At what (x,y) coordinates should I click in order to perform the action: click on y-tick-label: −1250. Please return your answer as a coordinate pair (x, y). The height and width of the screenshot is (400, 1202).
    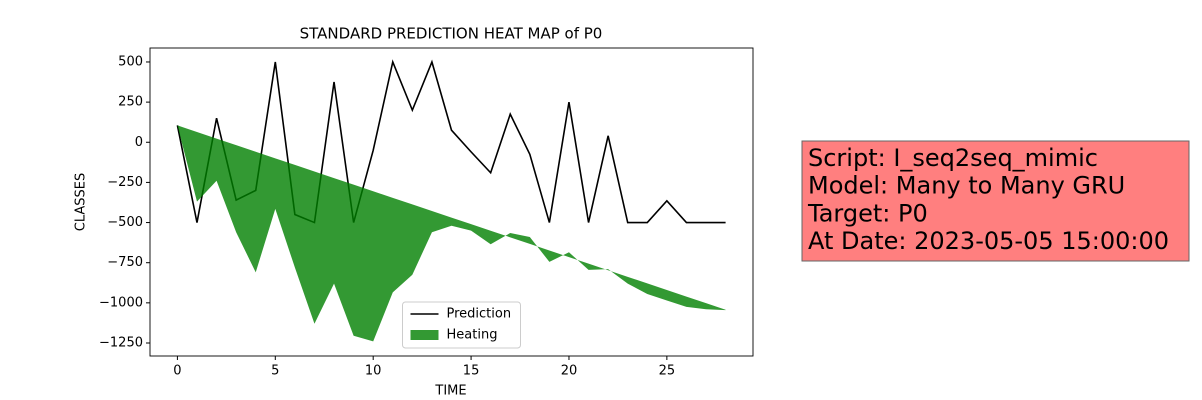
    Looking at the image, I should click on (121, 342).